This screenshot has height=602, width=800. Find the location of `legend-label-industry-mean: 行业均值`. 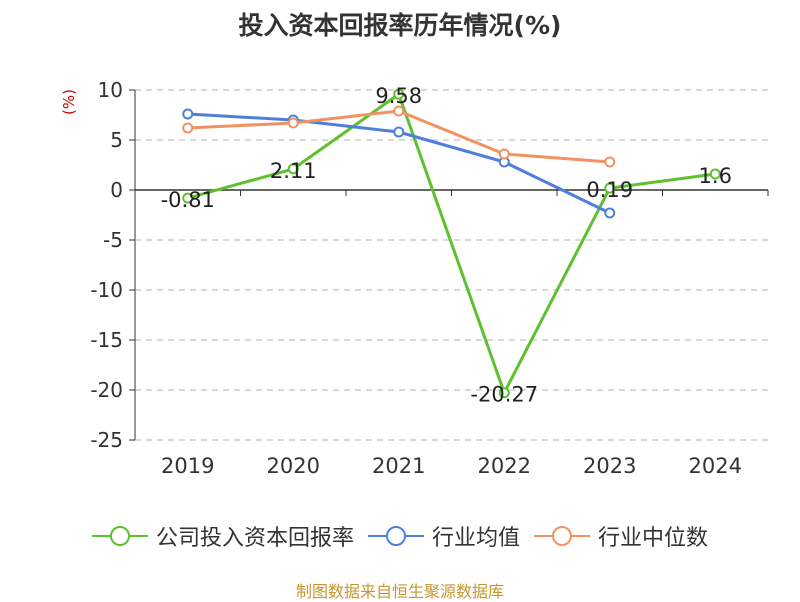

legend-label-industry-mean: 行业均值 is located at coordinates (475, 538).